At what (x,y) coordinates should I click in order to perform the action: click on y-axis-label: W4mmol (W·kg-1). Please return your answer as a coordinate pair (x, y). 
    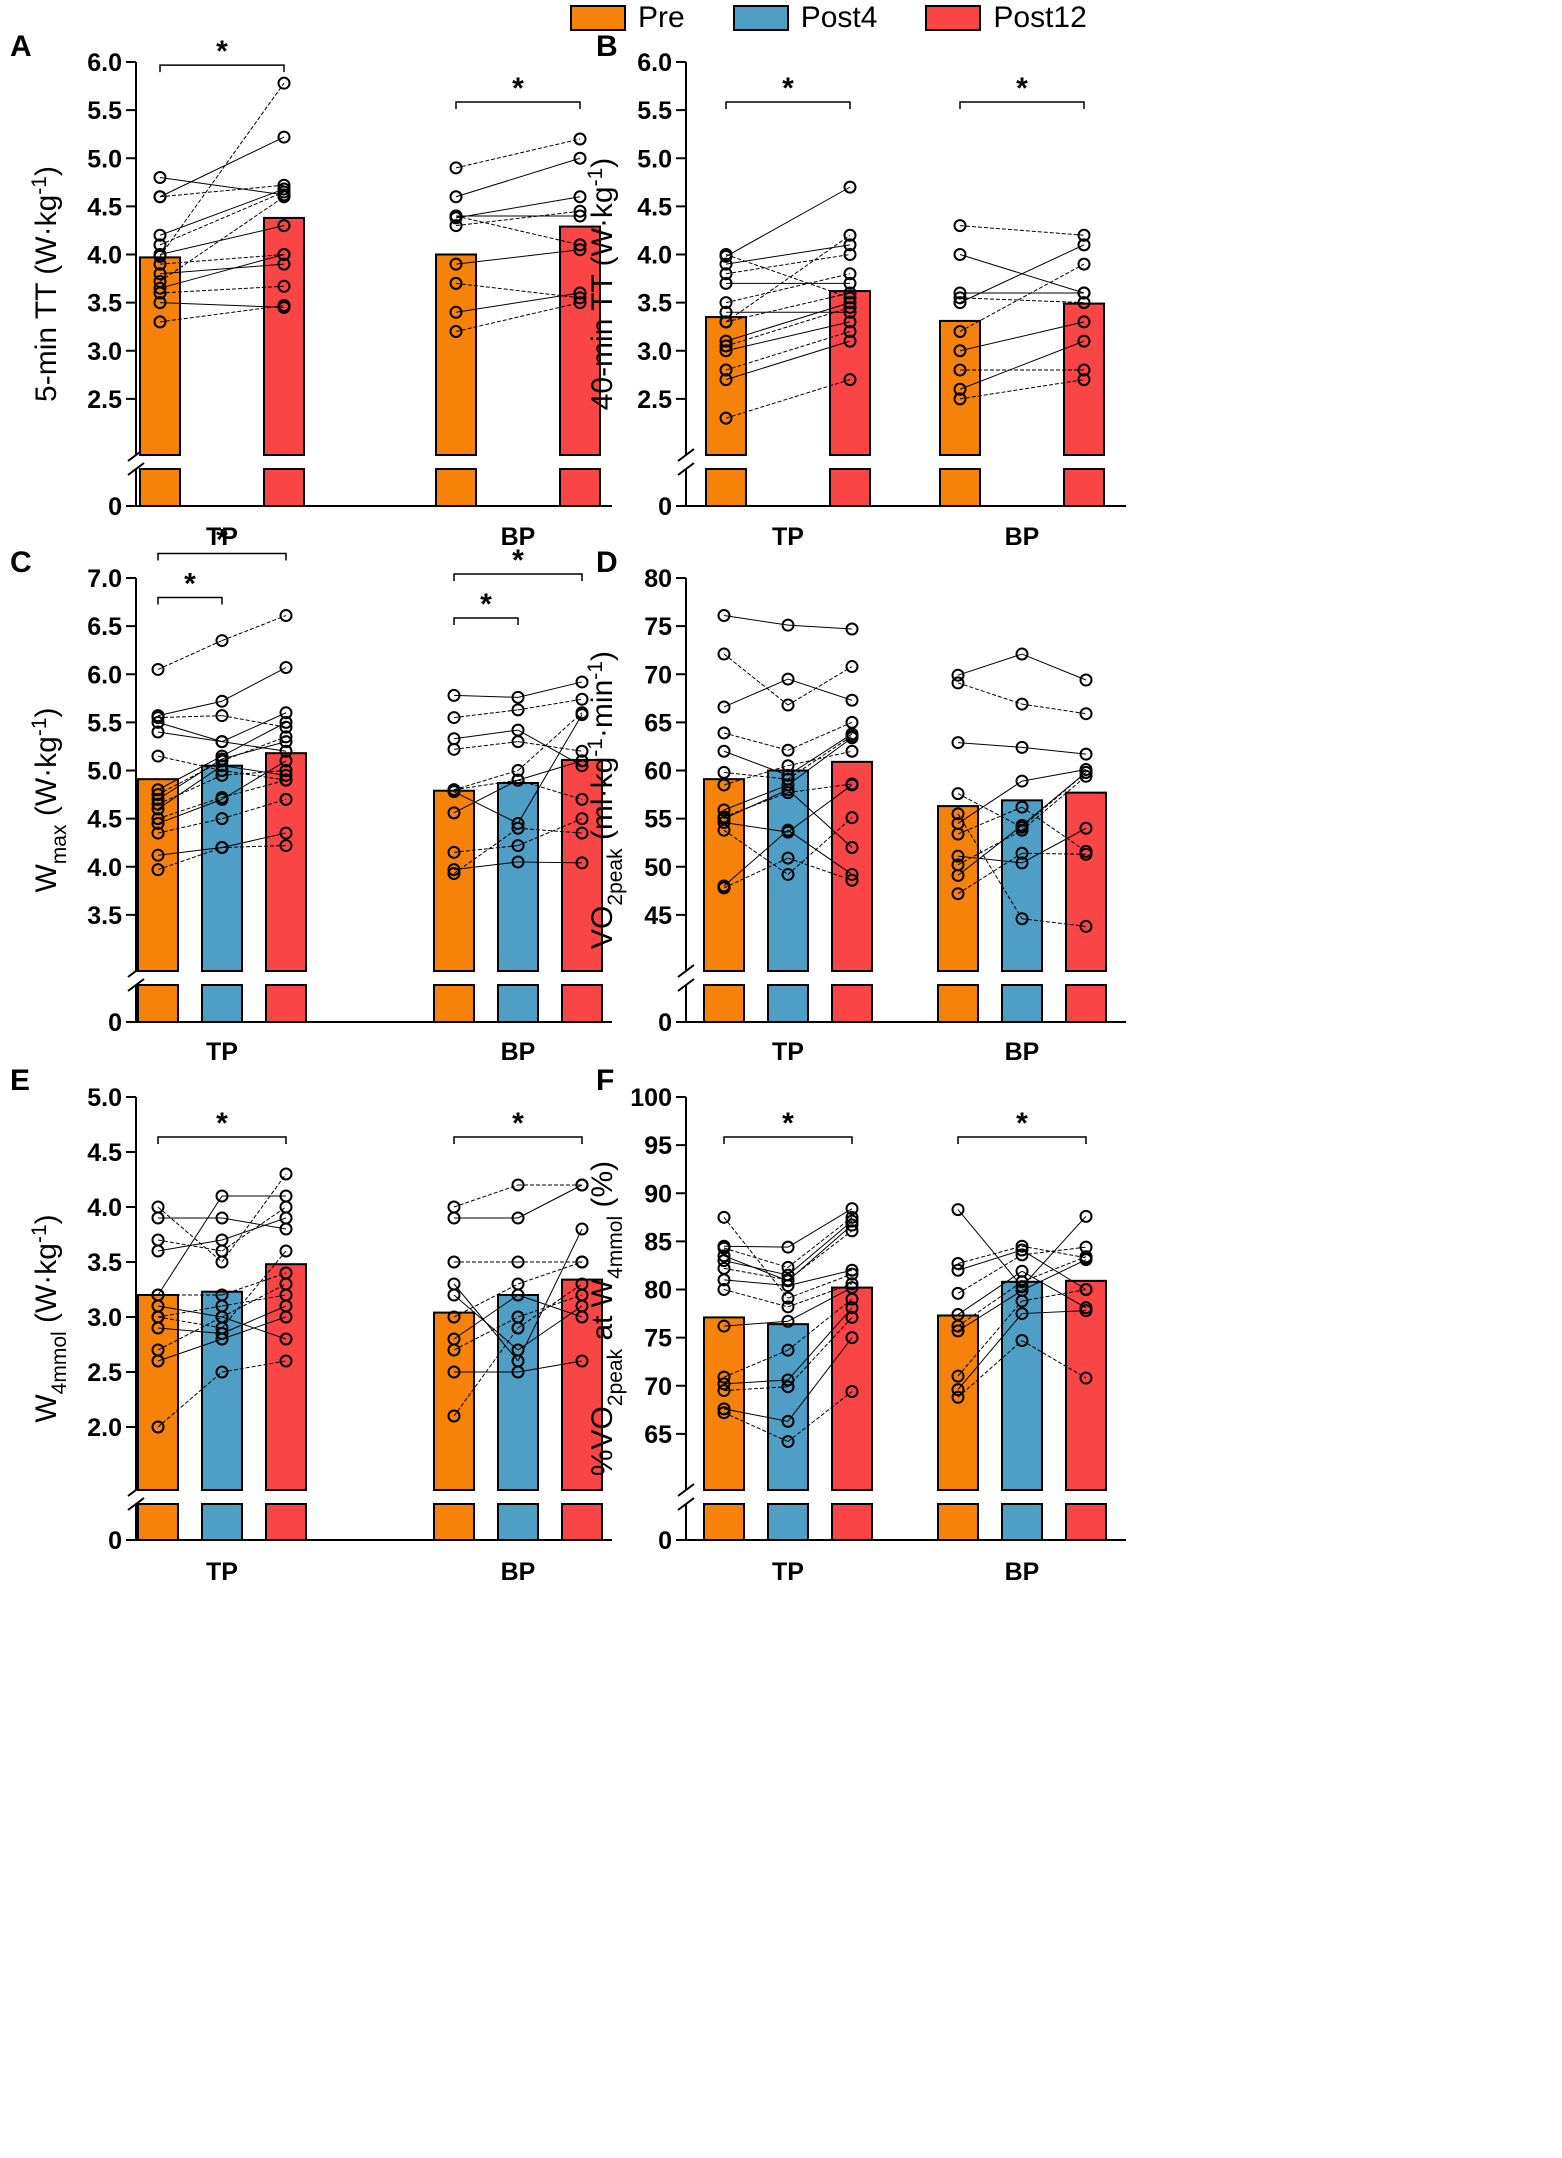
    Looking at the image, I should click on (49, 1318).